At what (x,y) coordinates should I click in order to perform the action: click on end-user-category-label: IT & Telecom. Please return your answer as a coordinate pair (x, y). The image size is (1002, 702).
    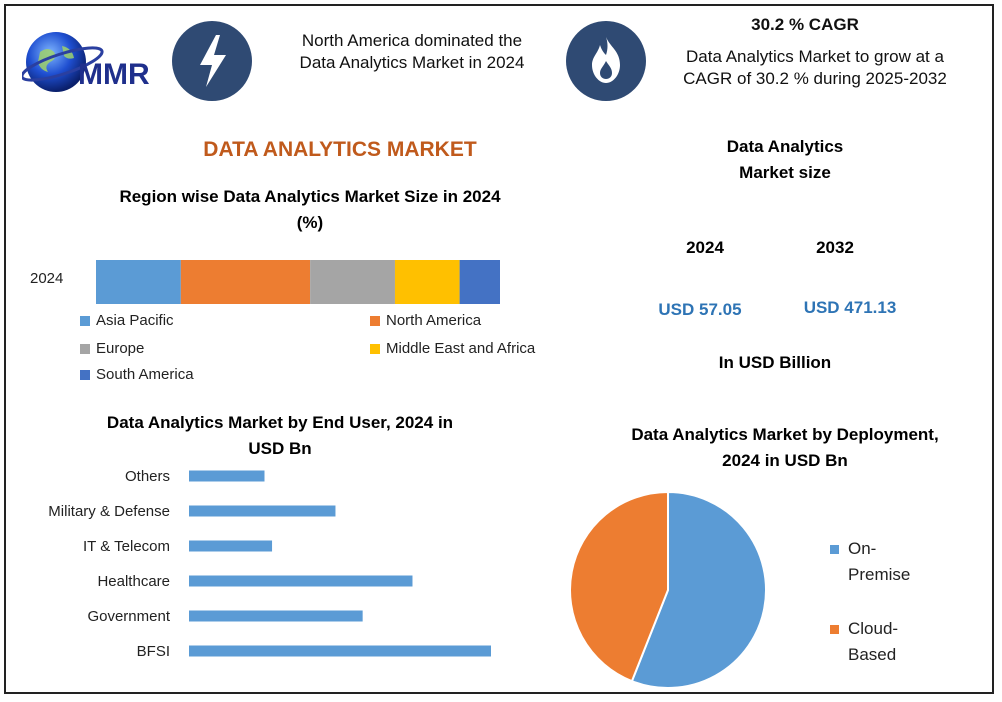
    Looking at the image, I should click on (126, 546).